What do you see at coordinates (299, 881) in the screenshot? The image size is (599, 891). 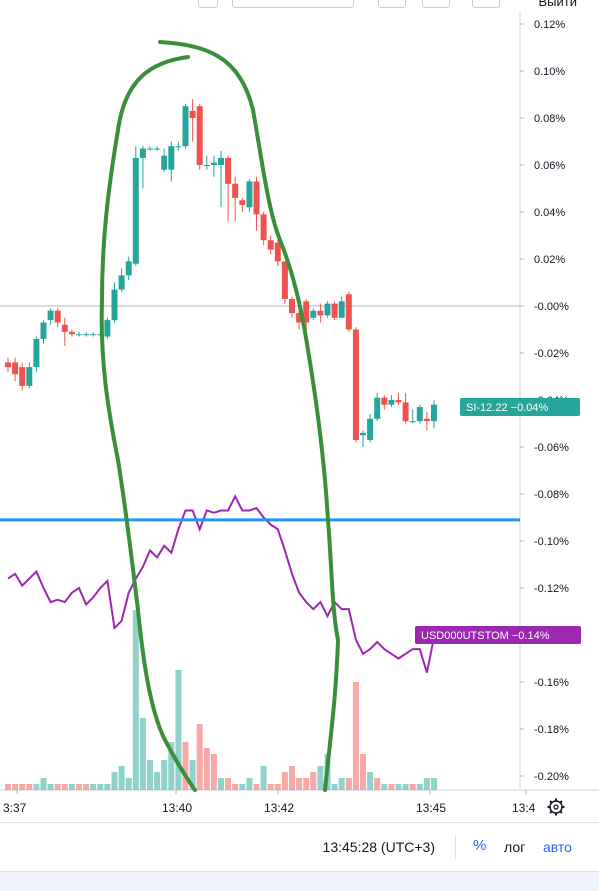 I see `footer-strip` at bounding box center [299, 881].